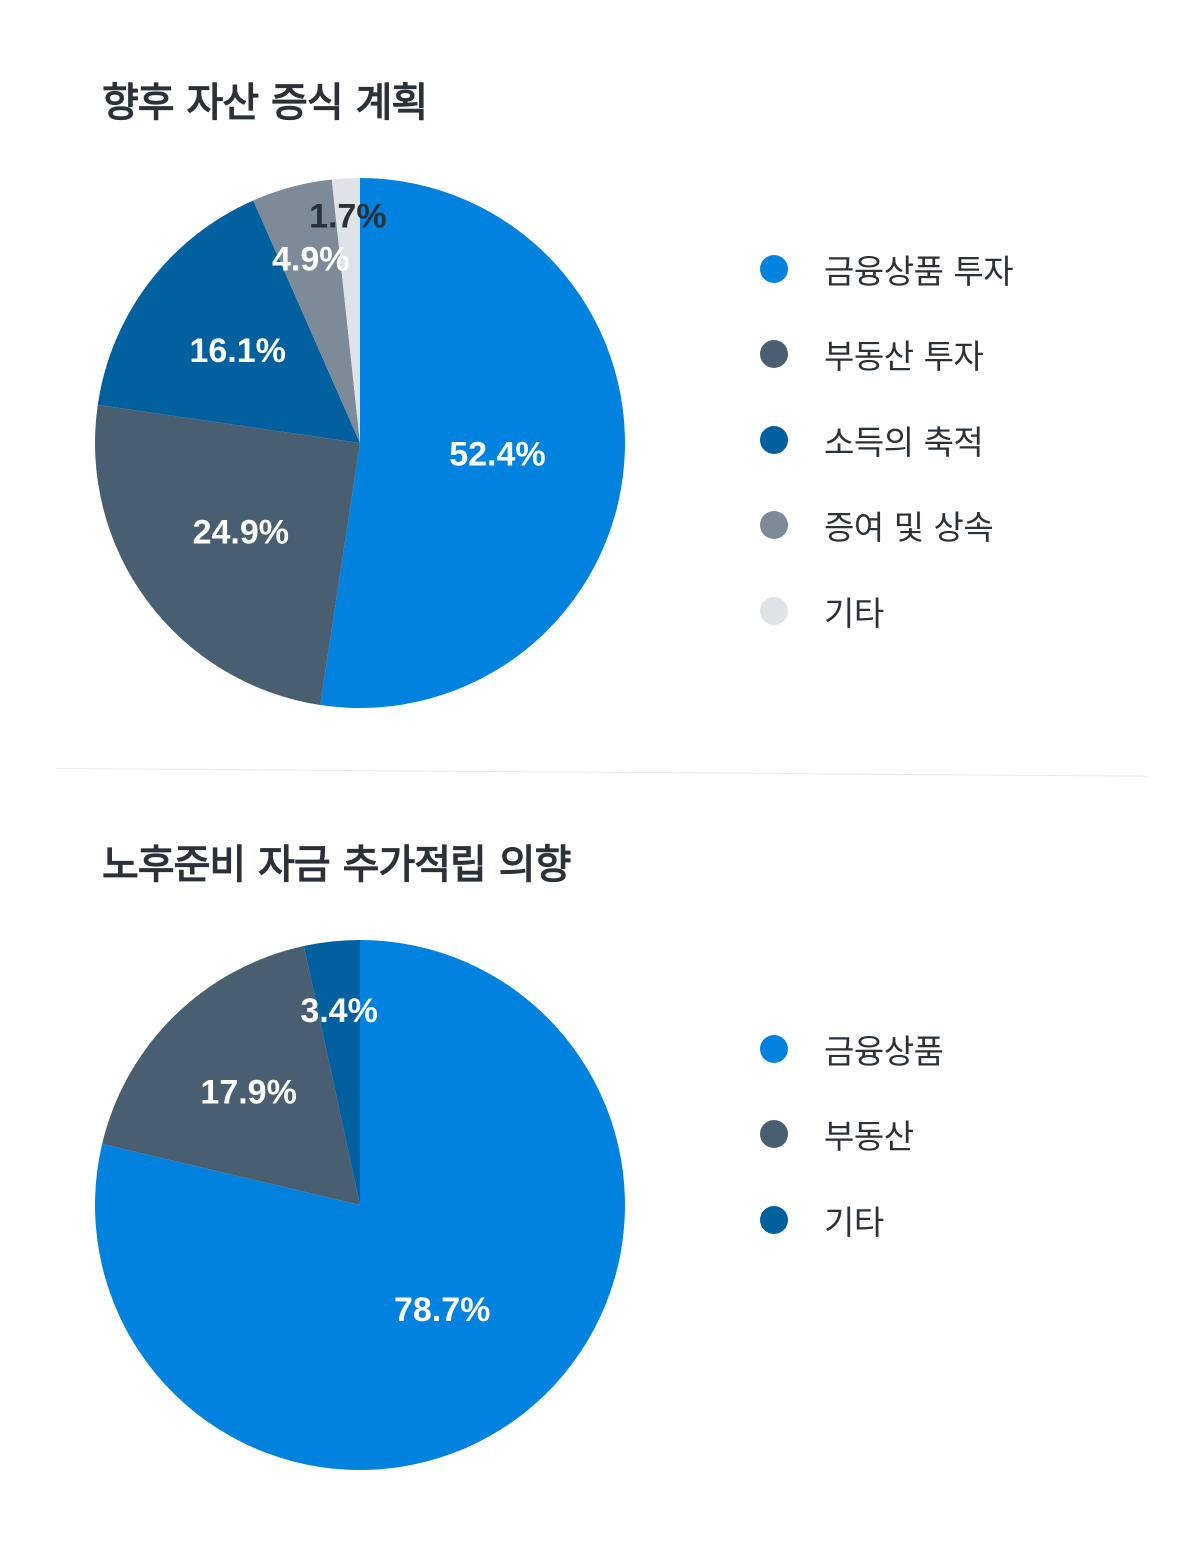 Image resolution: width=1200 pixels, height=1542 pixels. I want to click on slice-label: 24.9%, so click(241, 532).